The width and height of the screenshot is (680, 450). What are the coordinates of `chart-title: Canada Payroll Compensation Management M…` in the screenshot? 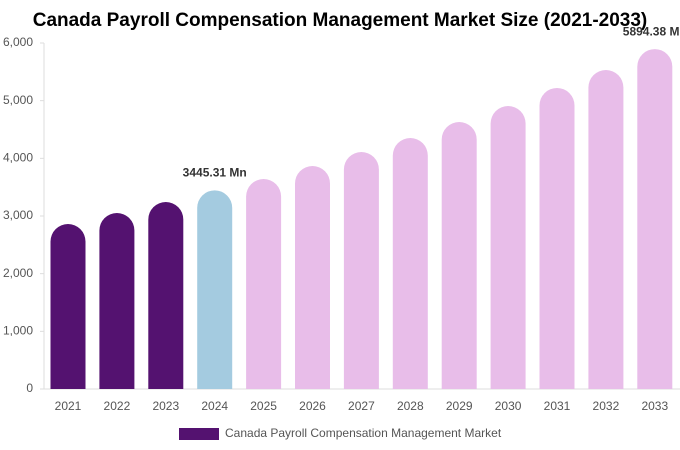 It's located at (340, 20).